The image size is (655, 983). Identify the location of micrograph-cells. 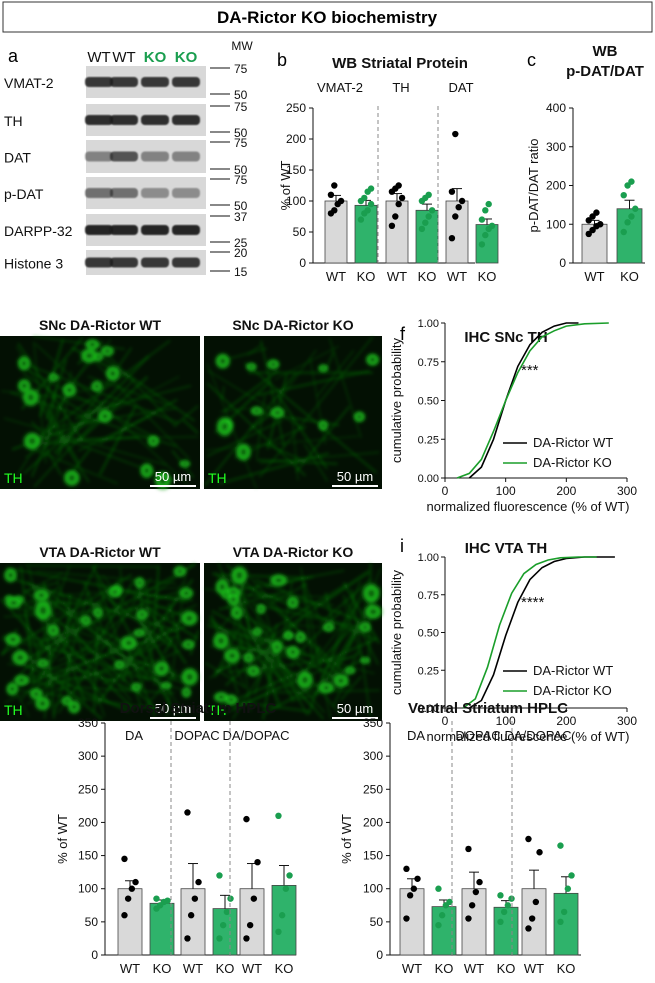
(100, 413).